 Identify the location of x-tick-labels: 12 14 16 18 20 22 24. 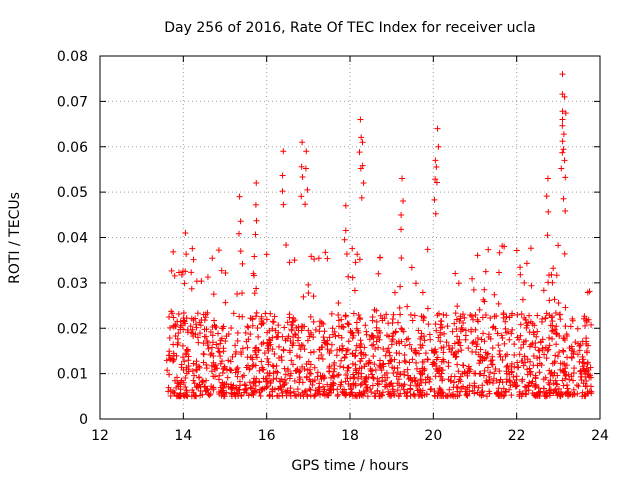
(350, 436).